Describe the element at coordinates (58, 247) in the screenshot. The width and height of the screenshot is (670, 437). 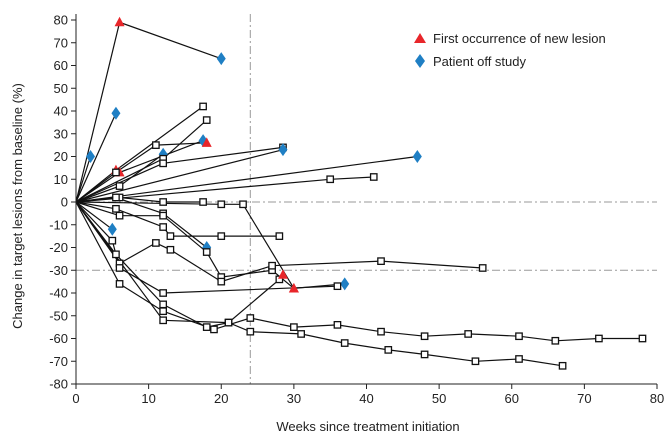
I see `y-tick-label: -20` at that location.